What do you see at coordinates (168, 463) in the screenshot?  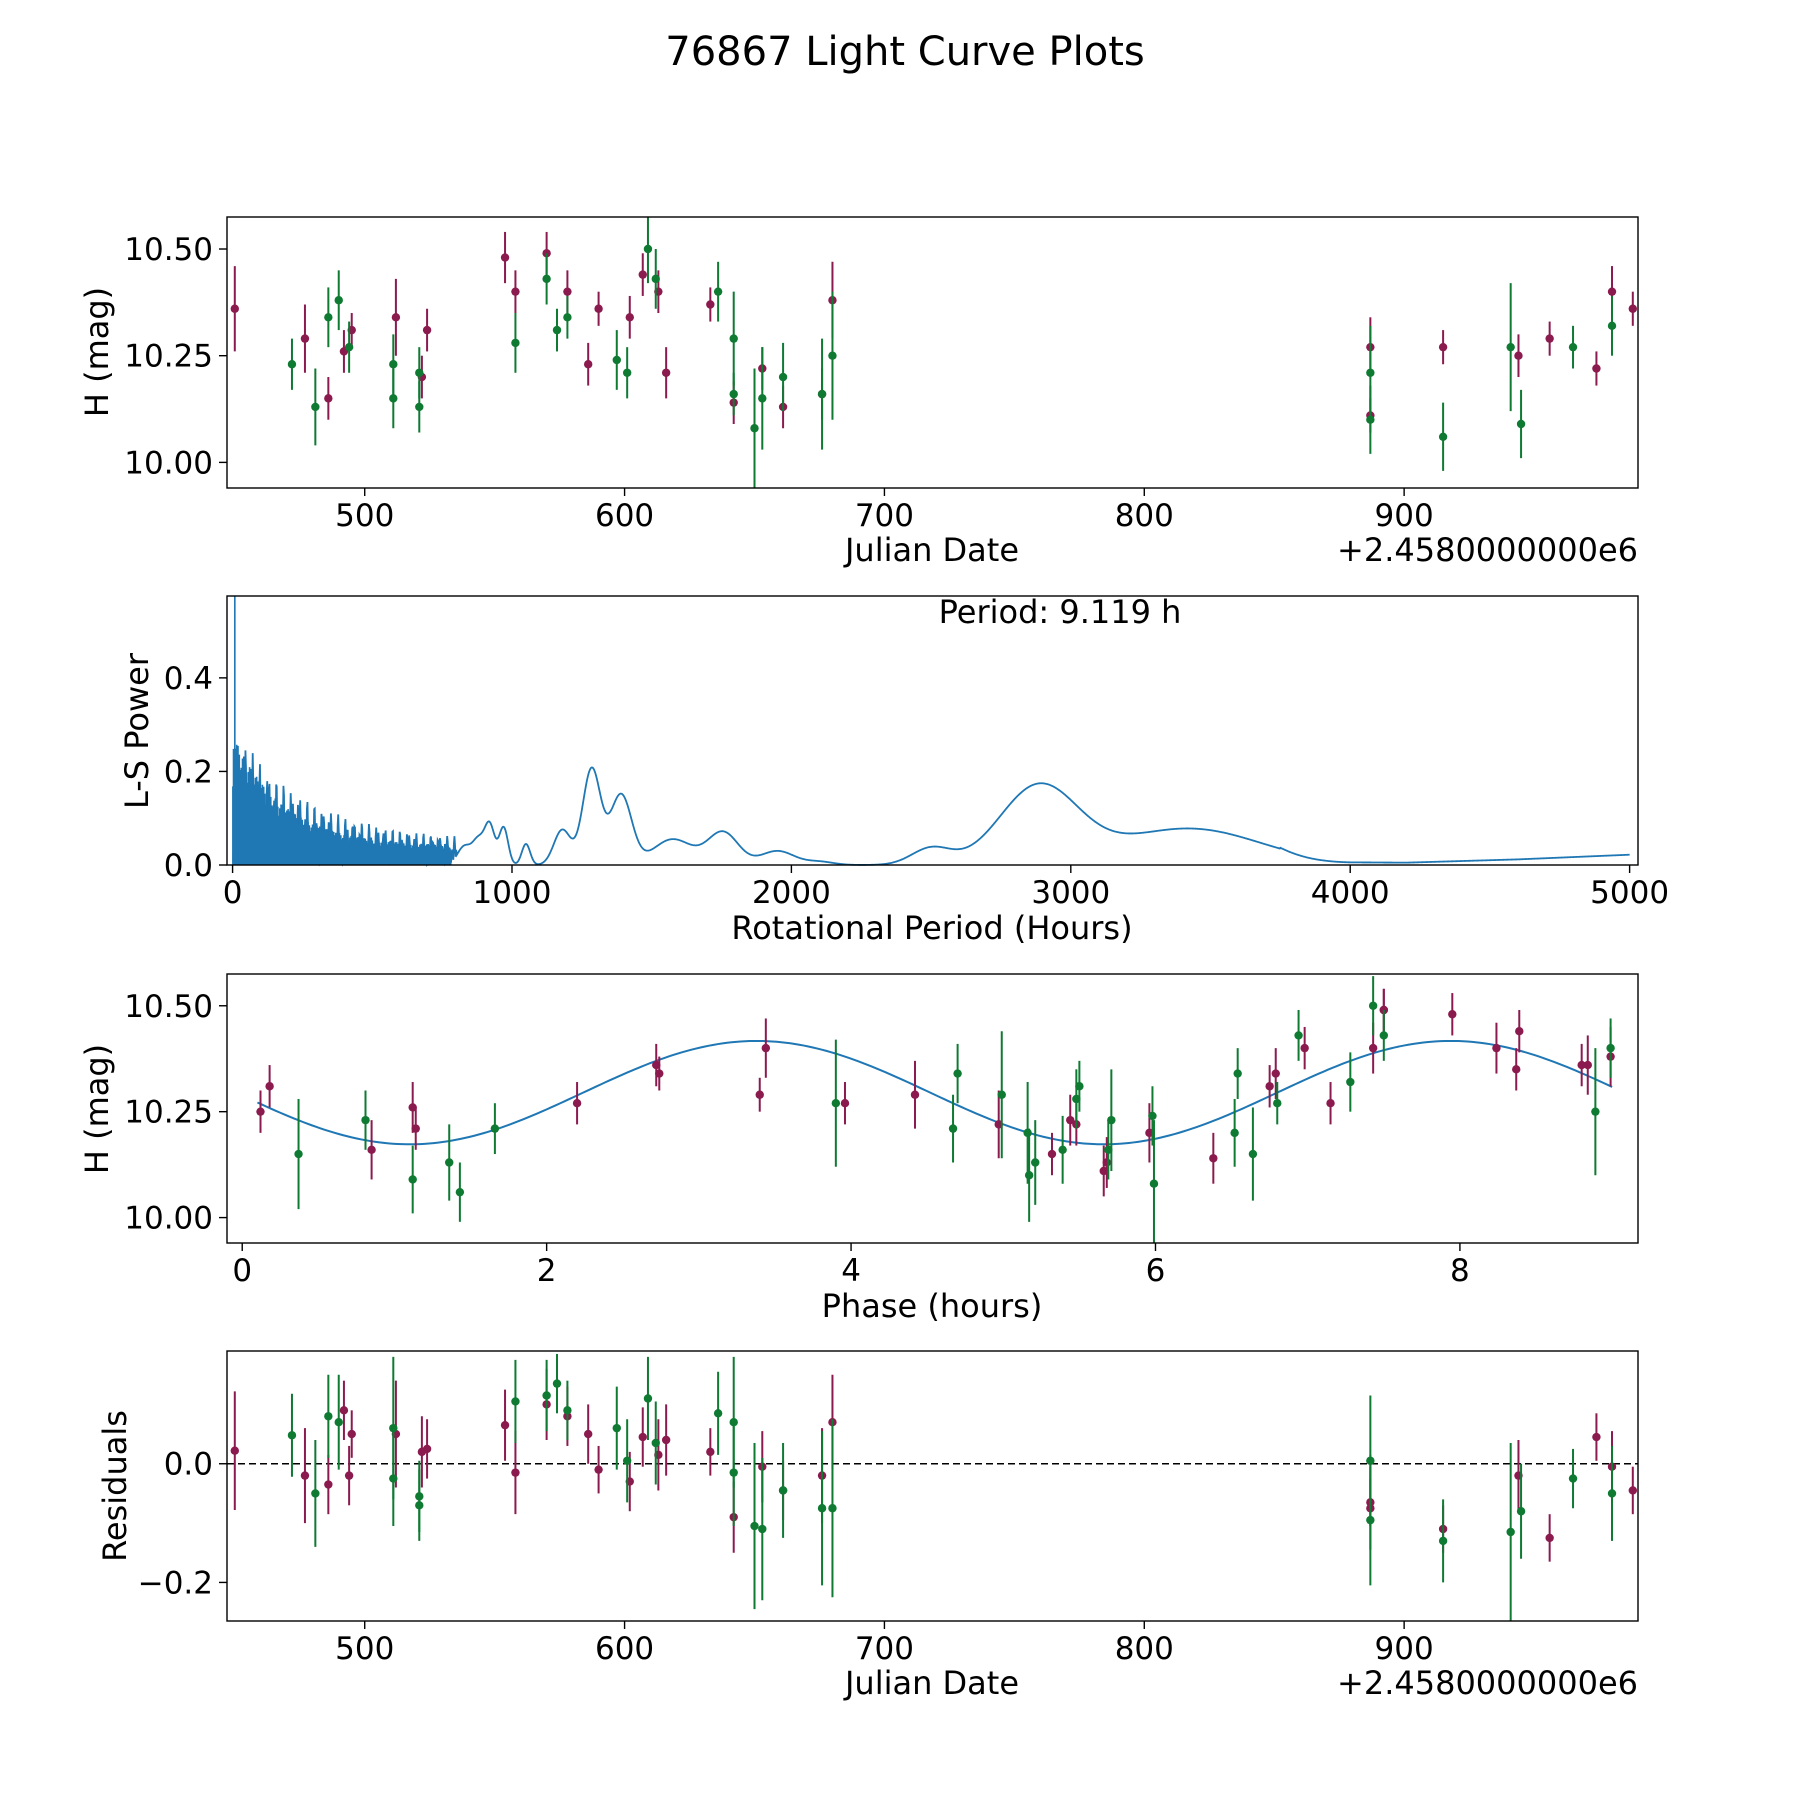 I see `y-tick-label: 10.00` at bounding box center [168, 463].